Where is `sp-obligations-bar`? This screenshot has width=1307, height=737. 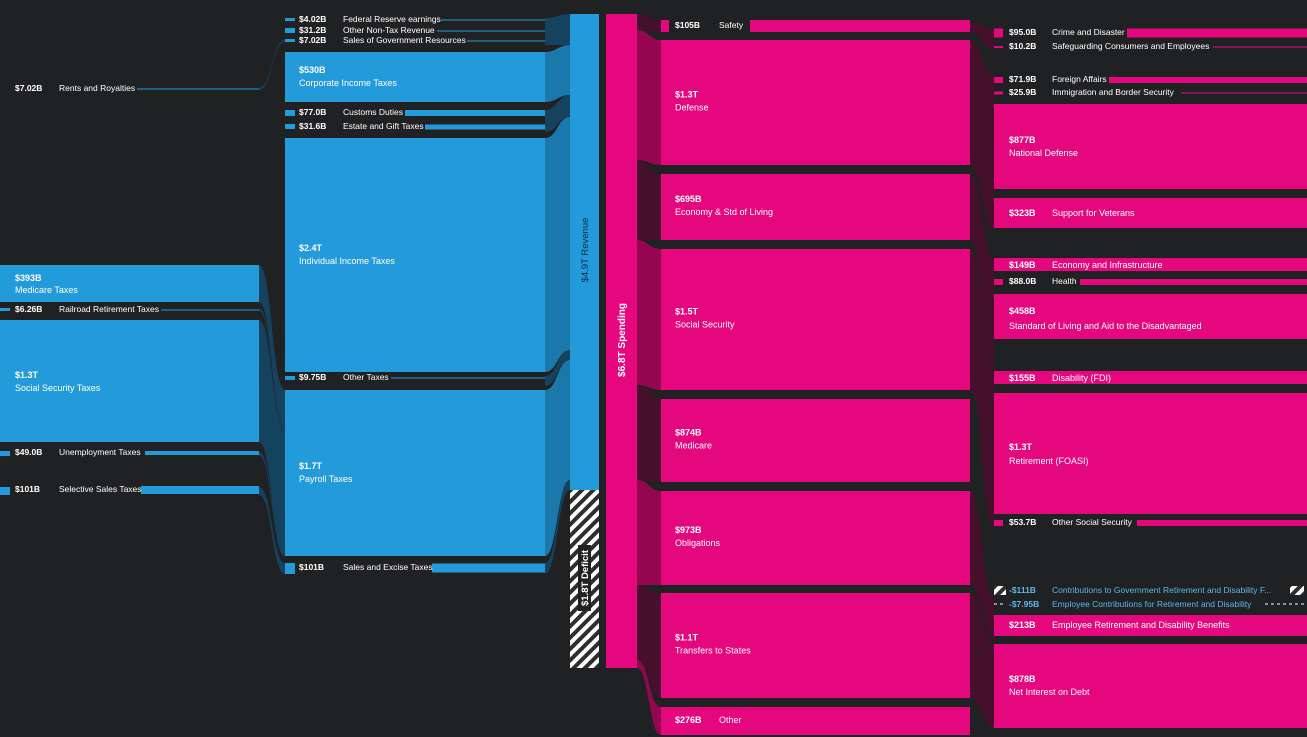 sp-obligations-bar is located at coordinates (815, 538).